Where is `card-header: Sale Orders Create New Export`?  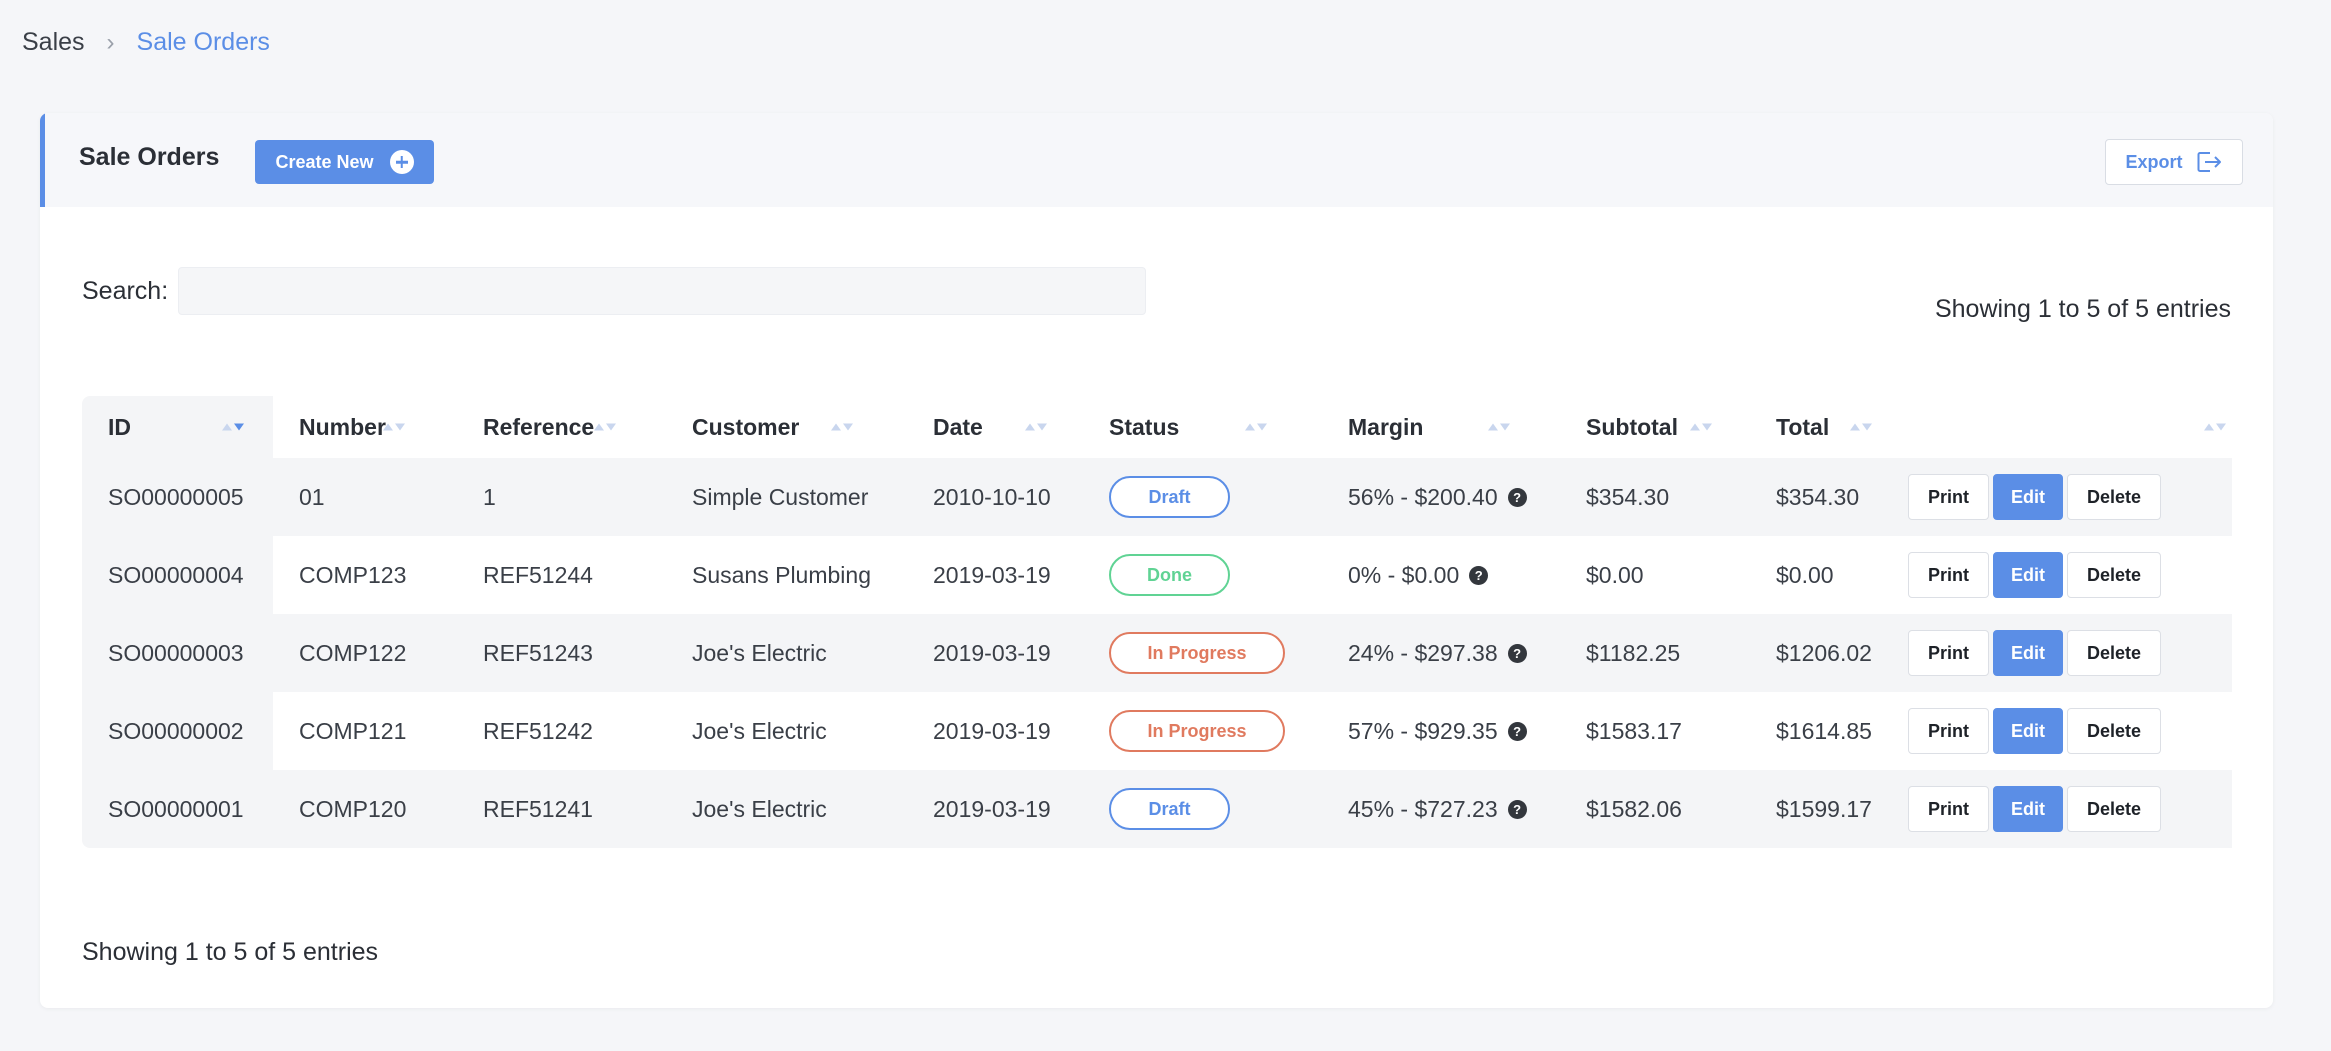 card-header: Sale Orders Create New Export is located at coordinates (1156, 160).